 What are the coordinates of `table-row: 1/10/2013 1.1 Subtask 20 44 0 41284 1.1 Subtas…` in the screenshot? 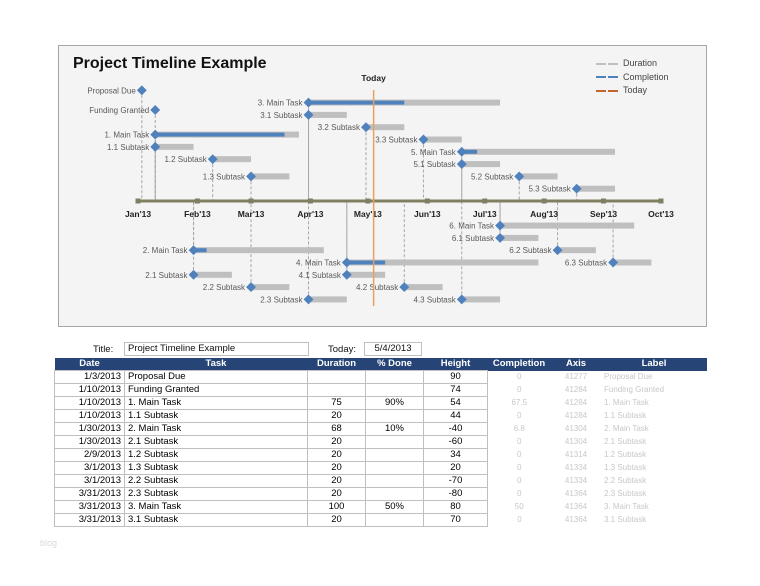 It's located at (381, 416).